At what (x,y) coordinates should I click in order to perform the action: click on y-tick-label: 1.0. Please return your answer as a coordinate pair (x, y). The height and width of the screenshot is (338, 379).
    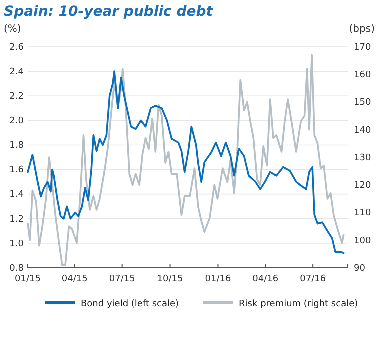
    Looking at the image, I should click on (17, 244).